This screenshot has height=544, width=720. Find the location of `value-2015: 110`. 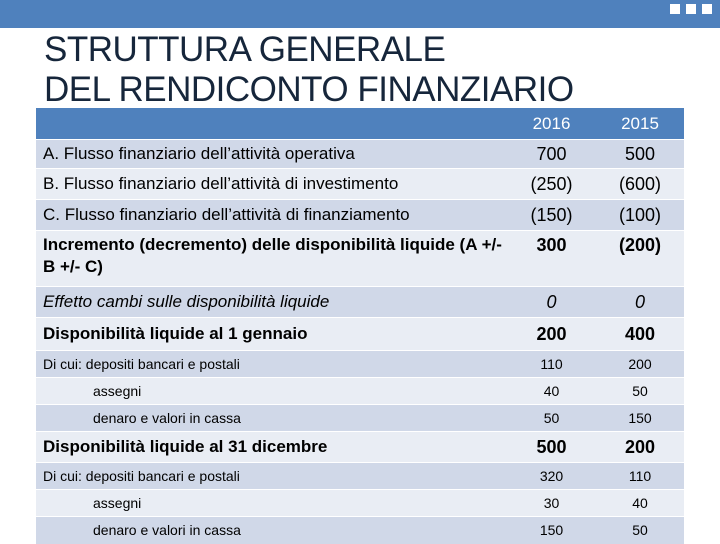

value-2015: 110 is located at coordinates (640, 476).